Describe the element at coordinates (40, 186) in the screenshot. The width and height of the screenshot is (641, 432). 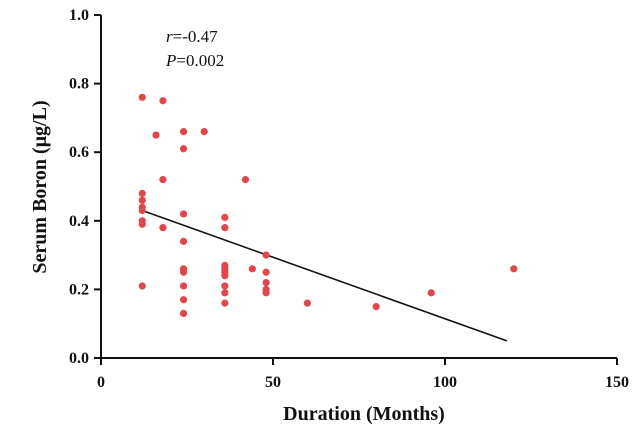
I see `y-axis-title: Serum Boron (μg/L)` at that location.